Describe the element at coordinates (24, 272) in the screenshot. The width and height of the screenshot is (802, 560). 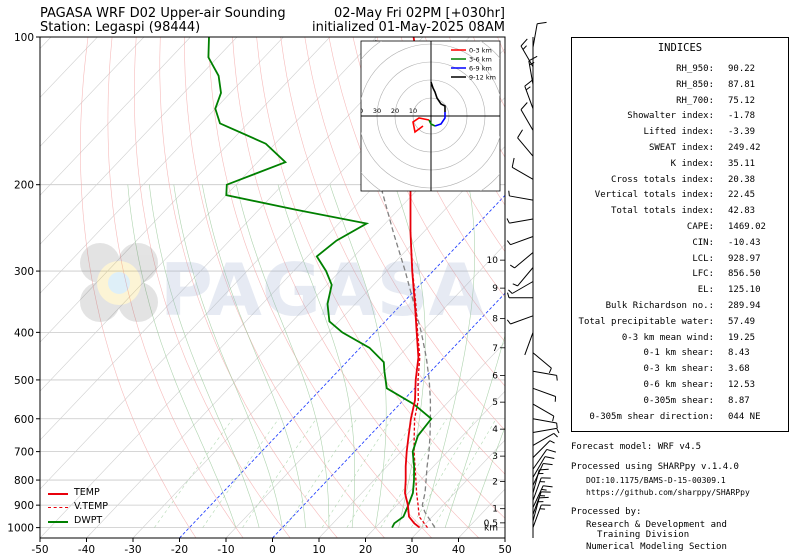
I see `y-tick-label: 300` at that location.